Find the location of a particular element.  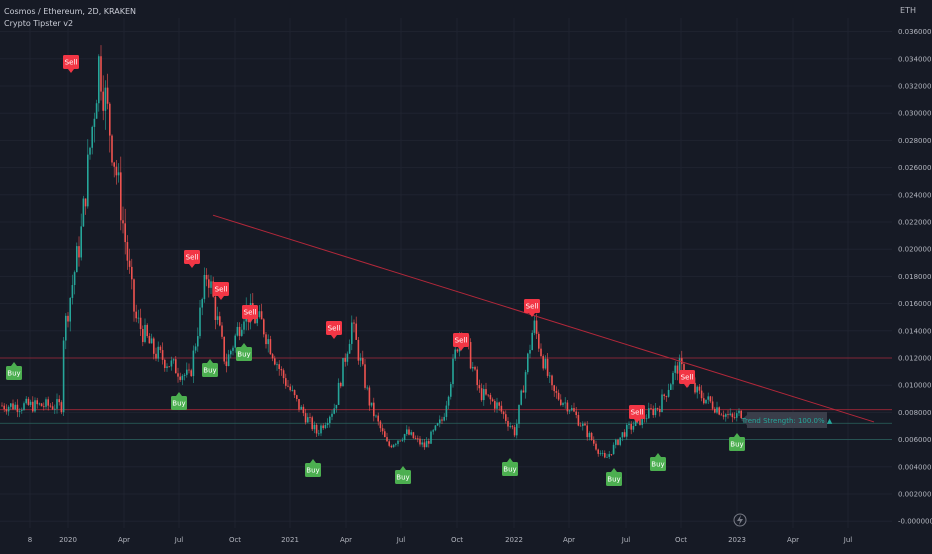

signal-label: Buy is located at coordinates (209, 371).